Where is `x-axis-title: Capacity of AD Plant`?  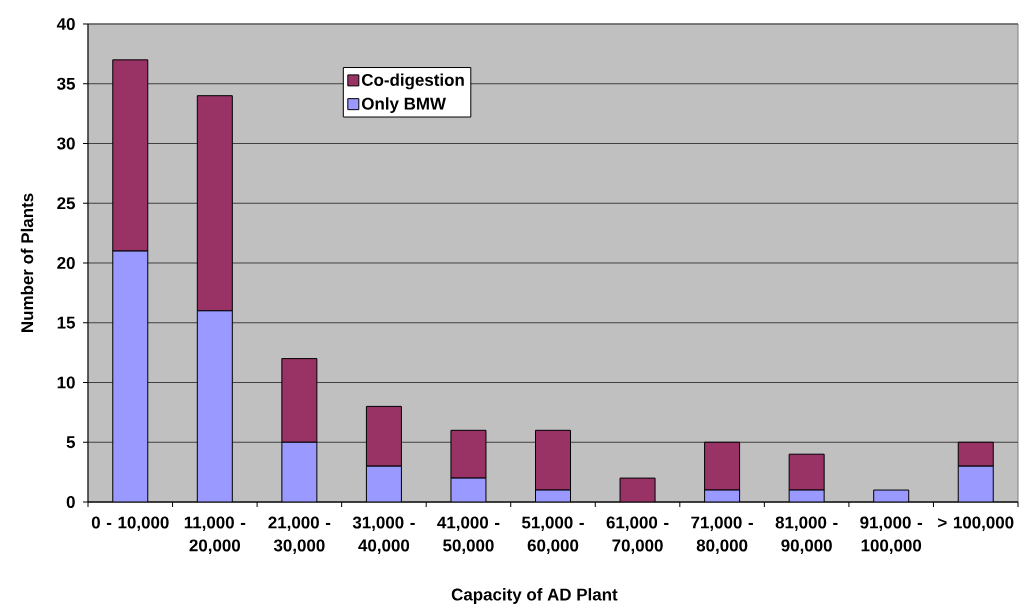 x-axis-title: Capacity of AD Plant is located at coordinates (534, 596).